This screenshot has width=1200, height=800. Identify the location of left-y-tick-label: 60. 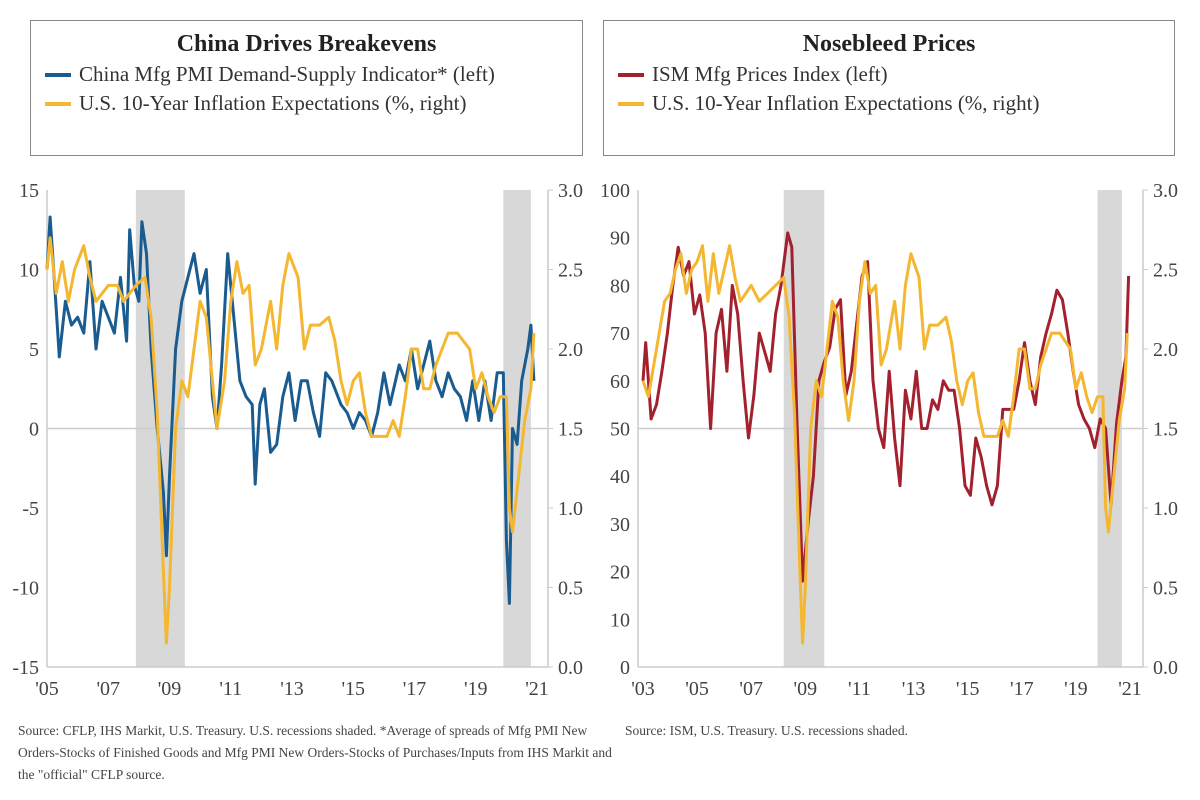
(620, 382).